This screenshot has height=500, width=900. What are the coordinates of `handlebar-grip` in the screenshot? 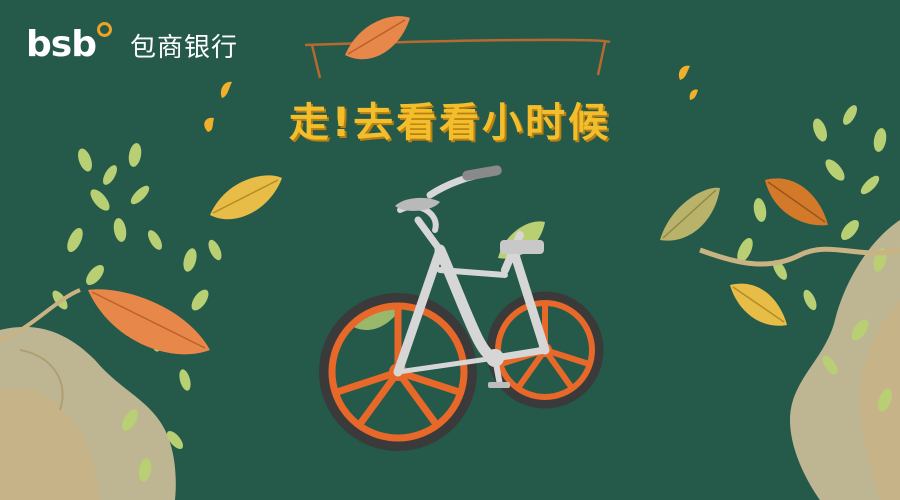 It's located at (482, 173).